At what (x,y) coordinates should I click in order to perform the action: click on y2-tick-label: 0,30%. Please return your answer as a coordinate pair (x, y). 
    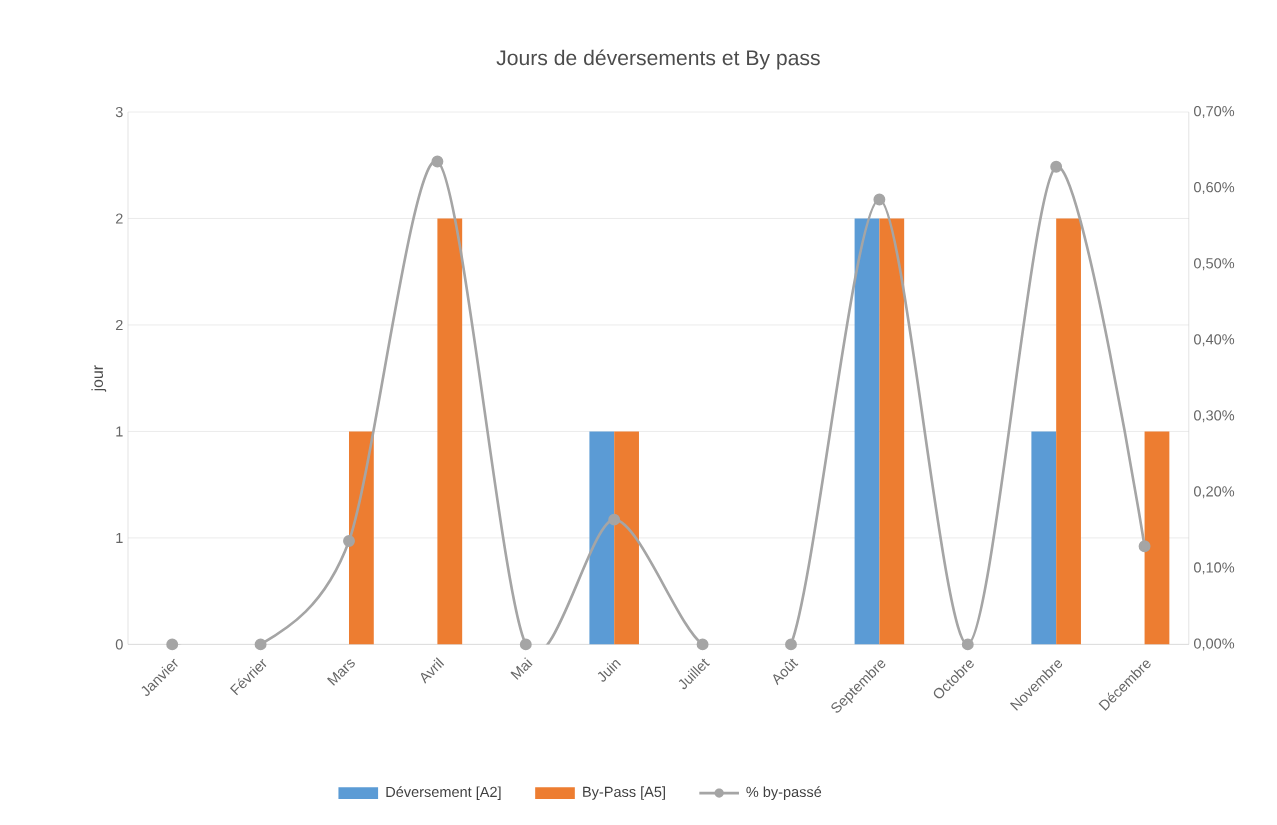
    Looking at the image, I should click on (1214, 416).